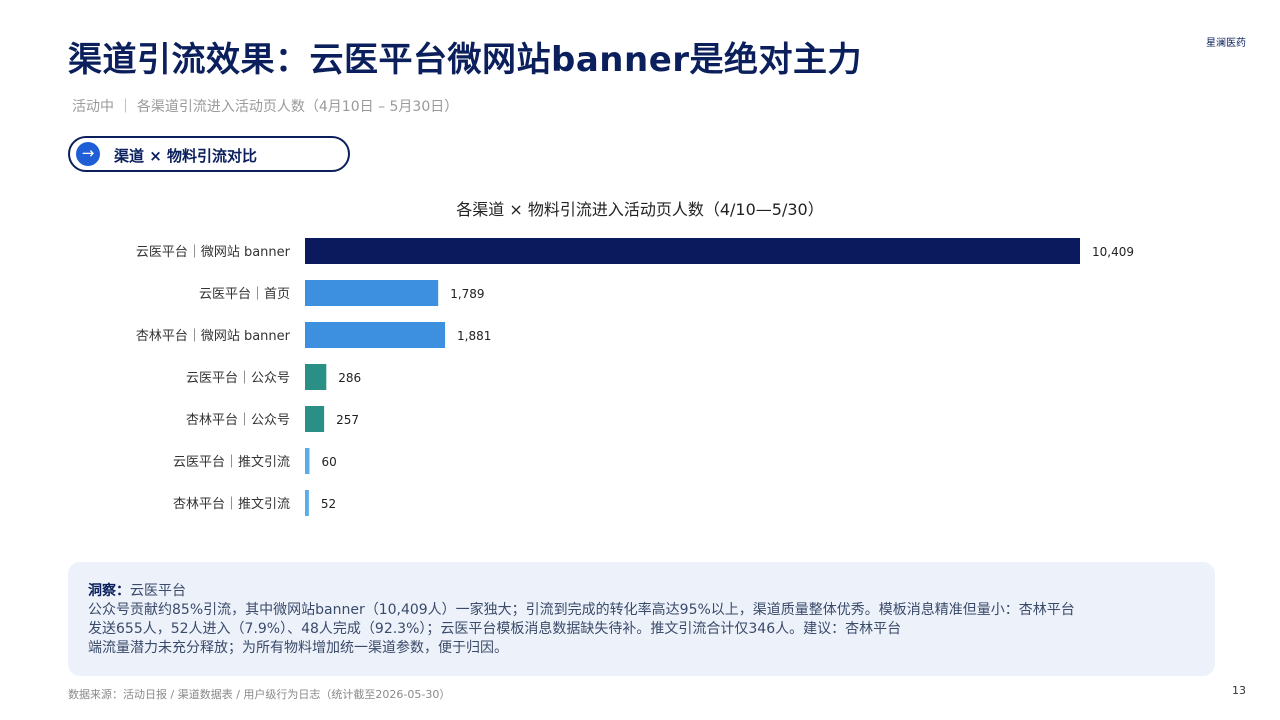  I want to click on bar-value-label: 1,881, so click(474, 336).